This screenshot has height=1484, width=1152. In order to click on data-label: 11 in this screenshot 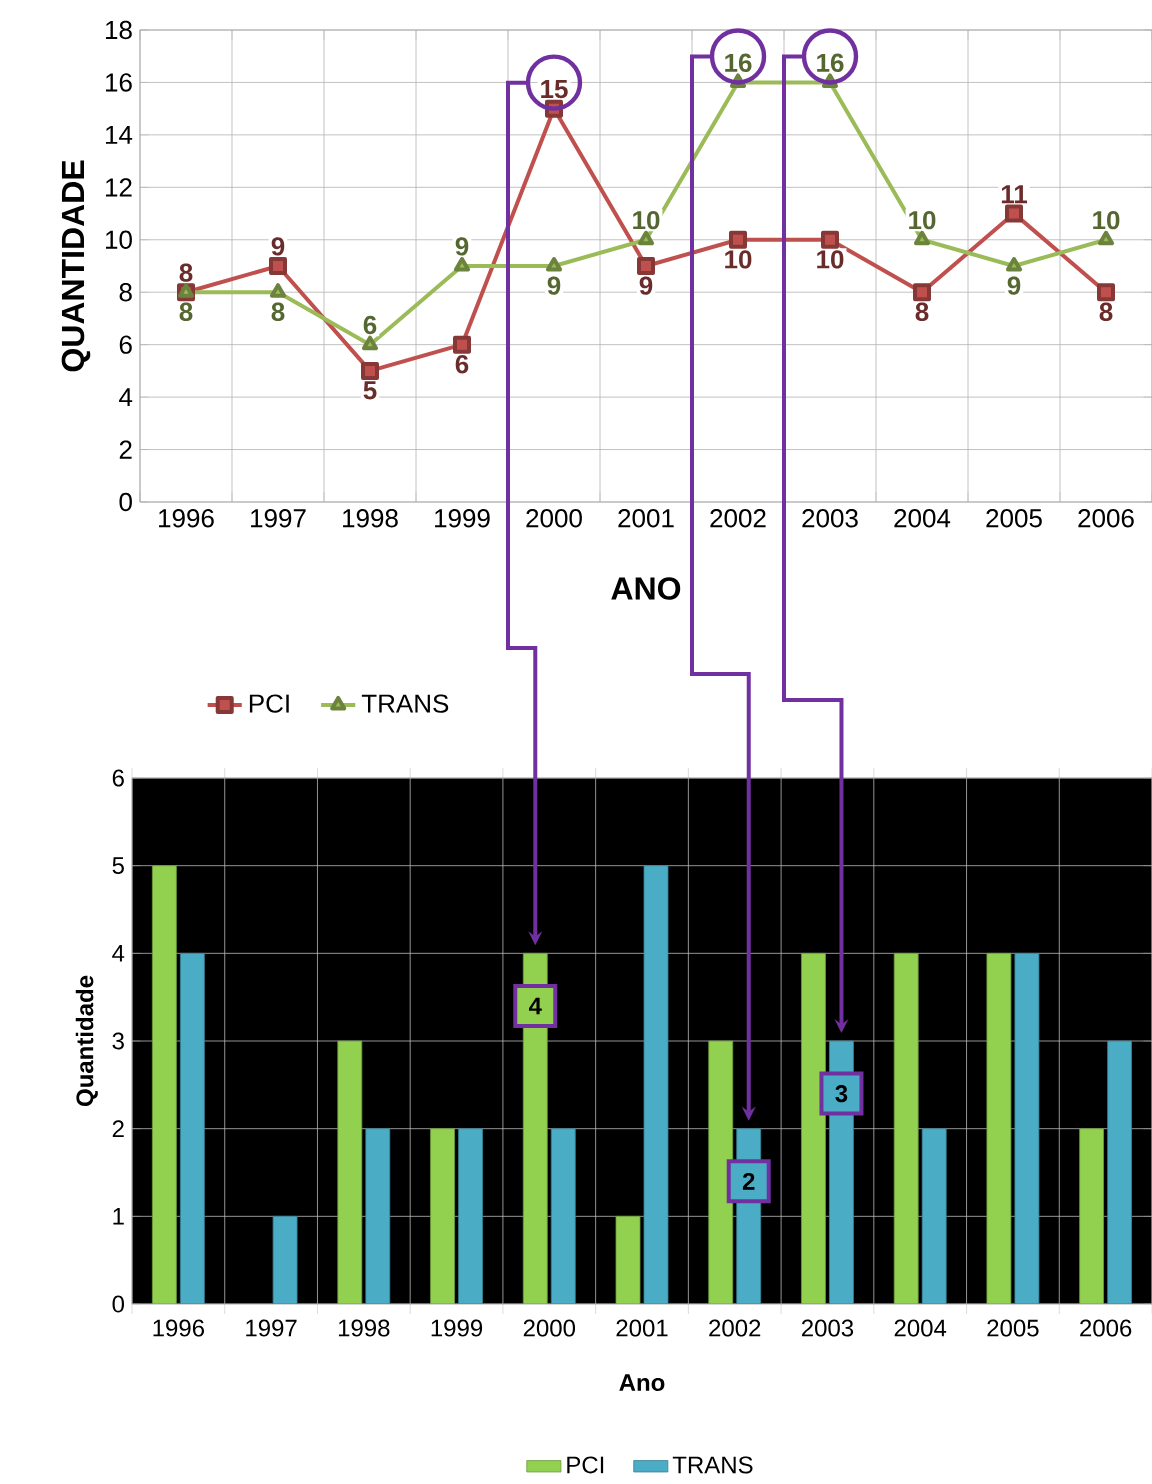, I will do `click(1014, 194)`.